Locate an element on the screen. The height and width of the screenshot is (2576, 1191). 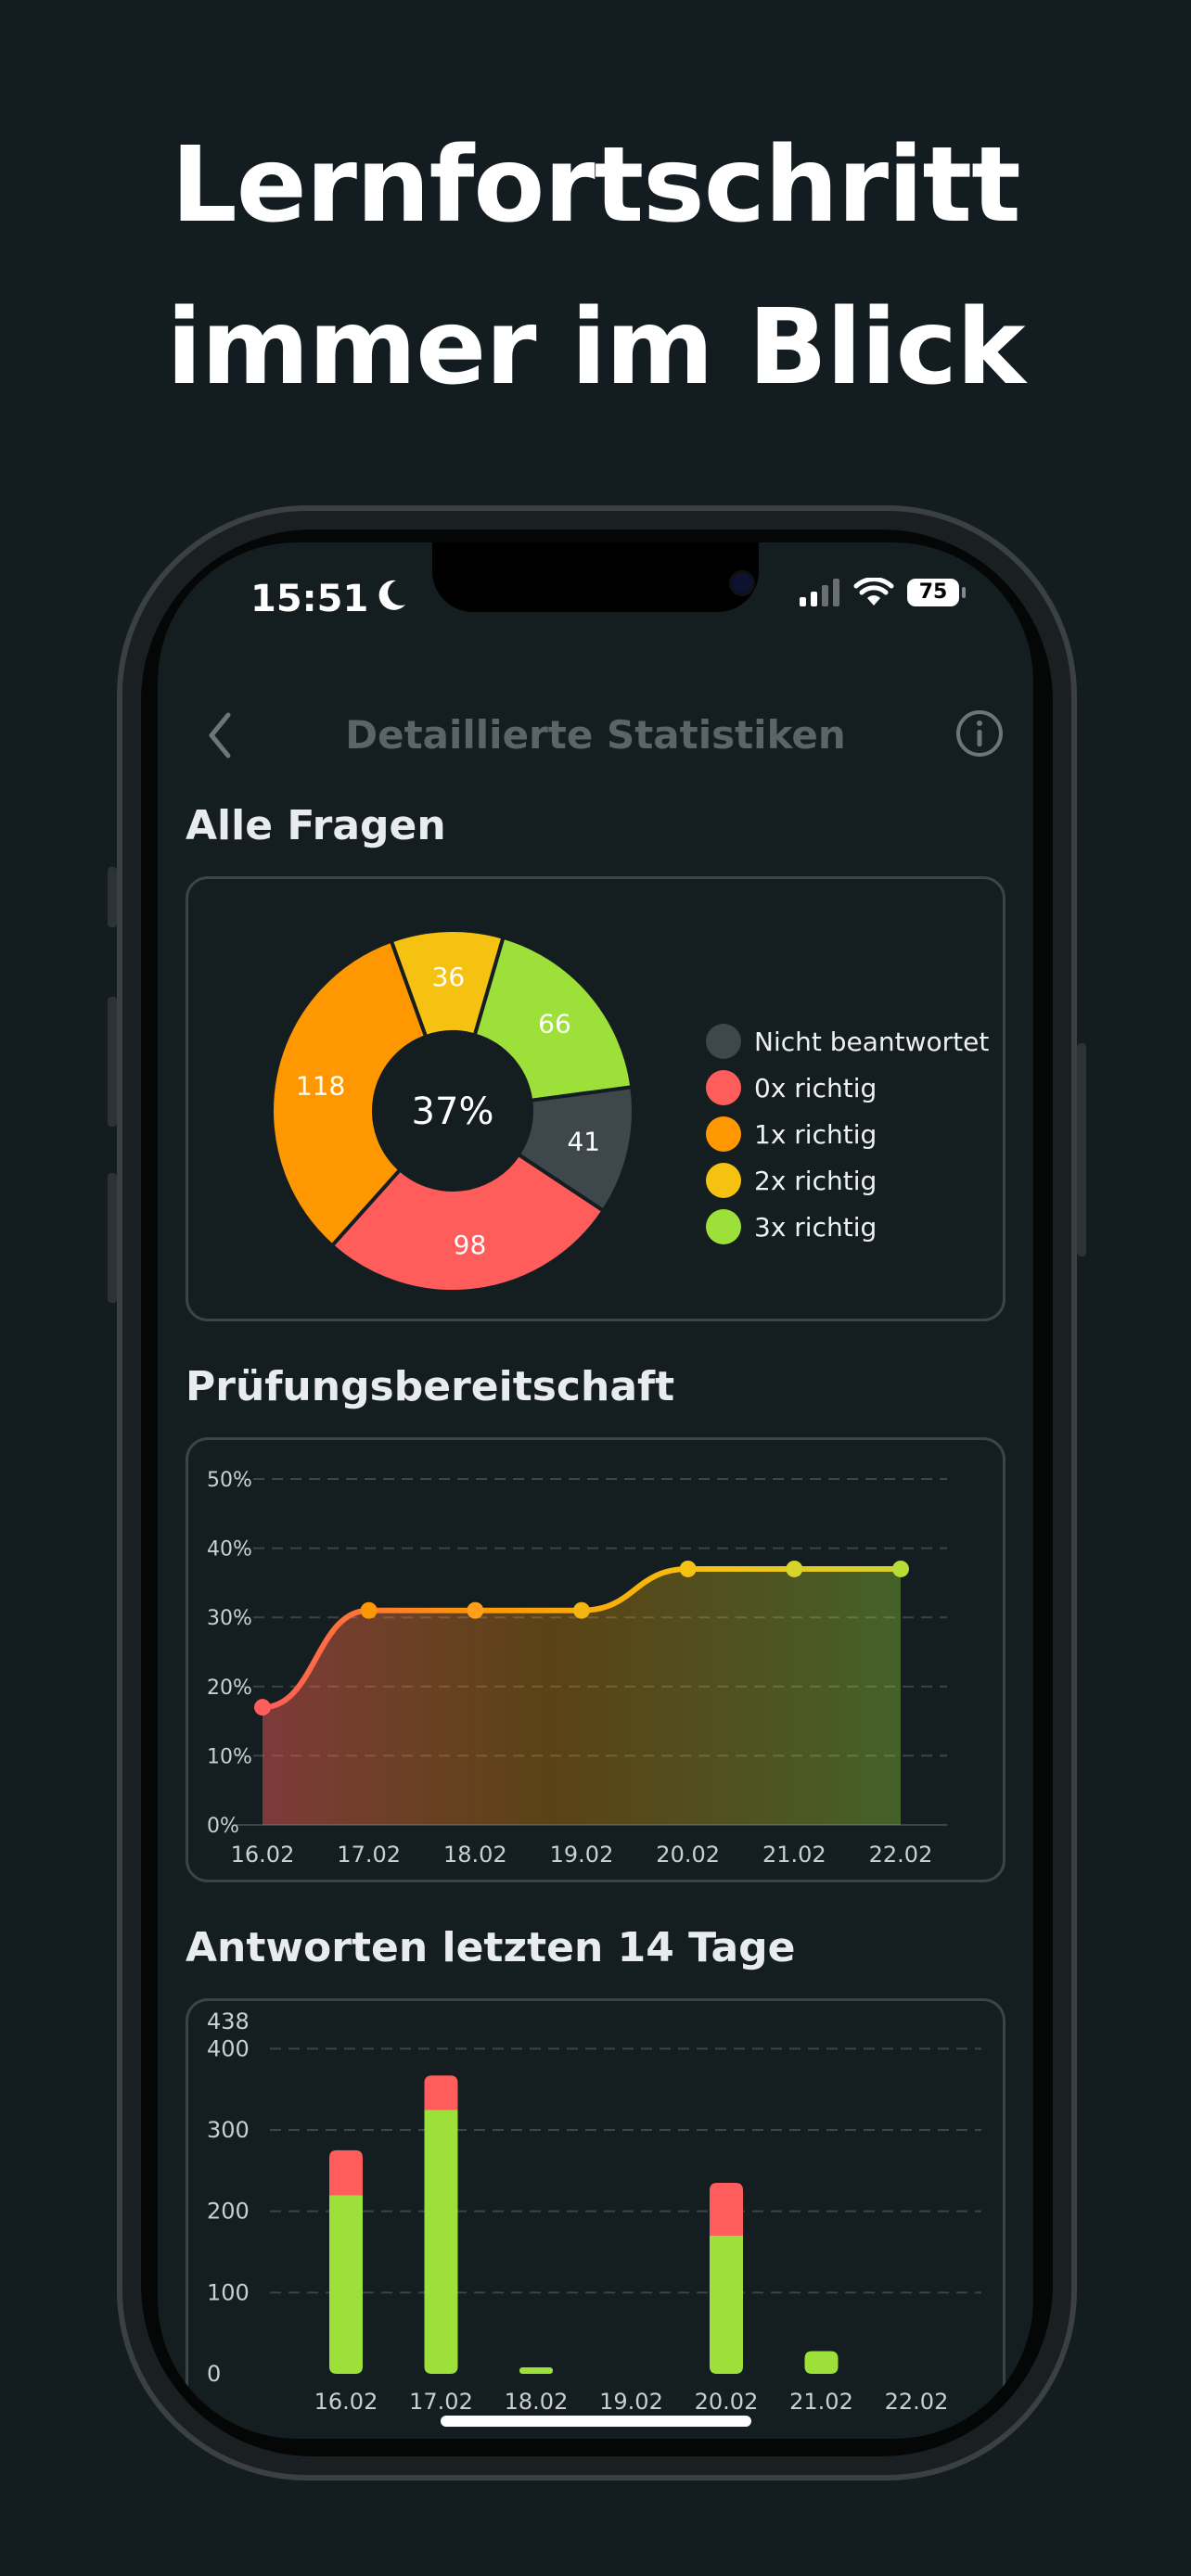
pie-chart: 36 66 41 98 118 37% is located at coordinates (453, 1111).